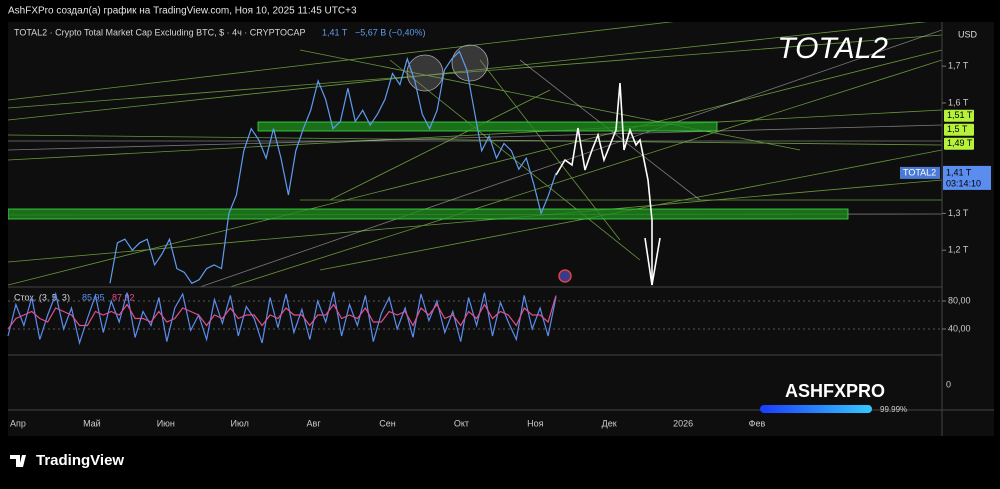  What do you see at coordinates (166, 423) in the screenshot?
I see `x-tick-label: Июн` at bounding box center [166, 423].